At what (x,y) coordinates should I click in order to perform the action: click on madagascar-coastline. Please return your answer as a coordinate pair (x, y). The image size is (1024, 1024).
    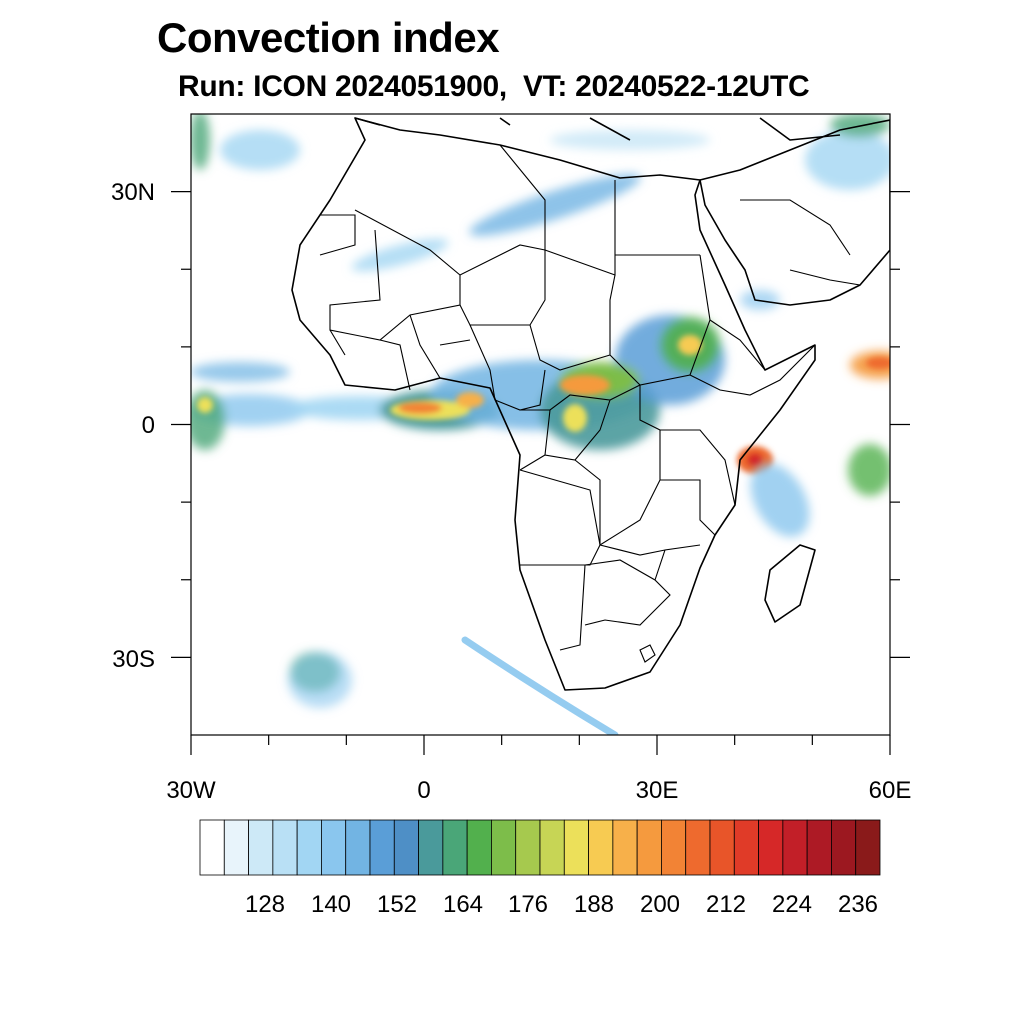
    Looking at the image, I should click on (790, 583).